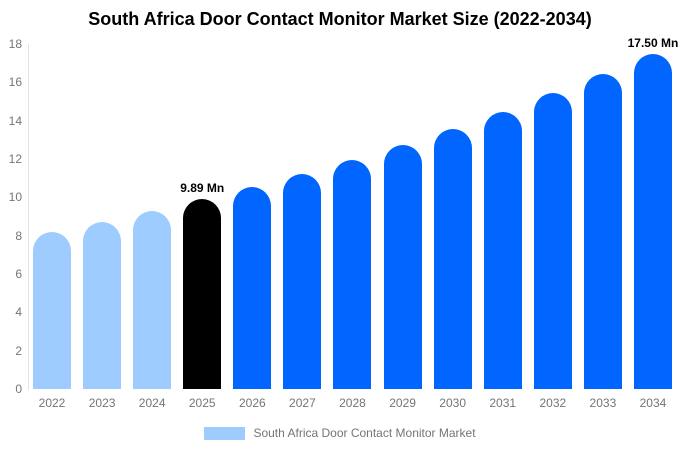 This screenshot has width=680, height=450. I want to click on bar-2026, so click(252, 287).